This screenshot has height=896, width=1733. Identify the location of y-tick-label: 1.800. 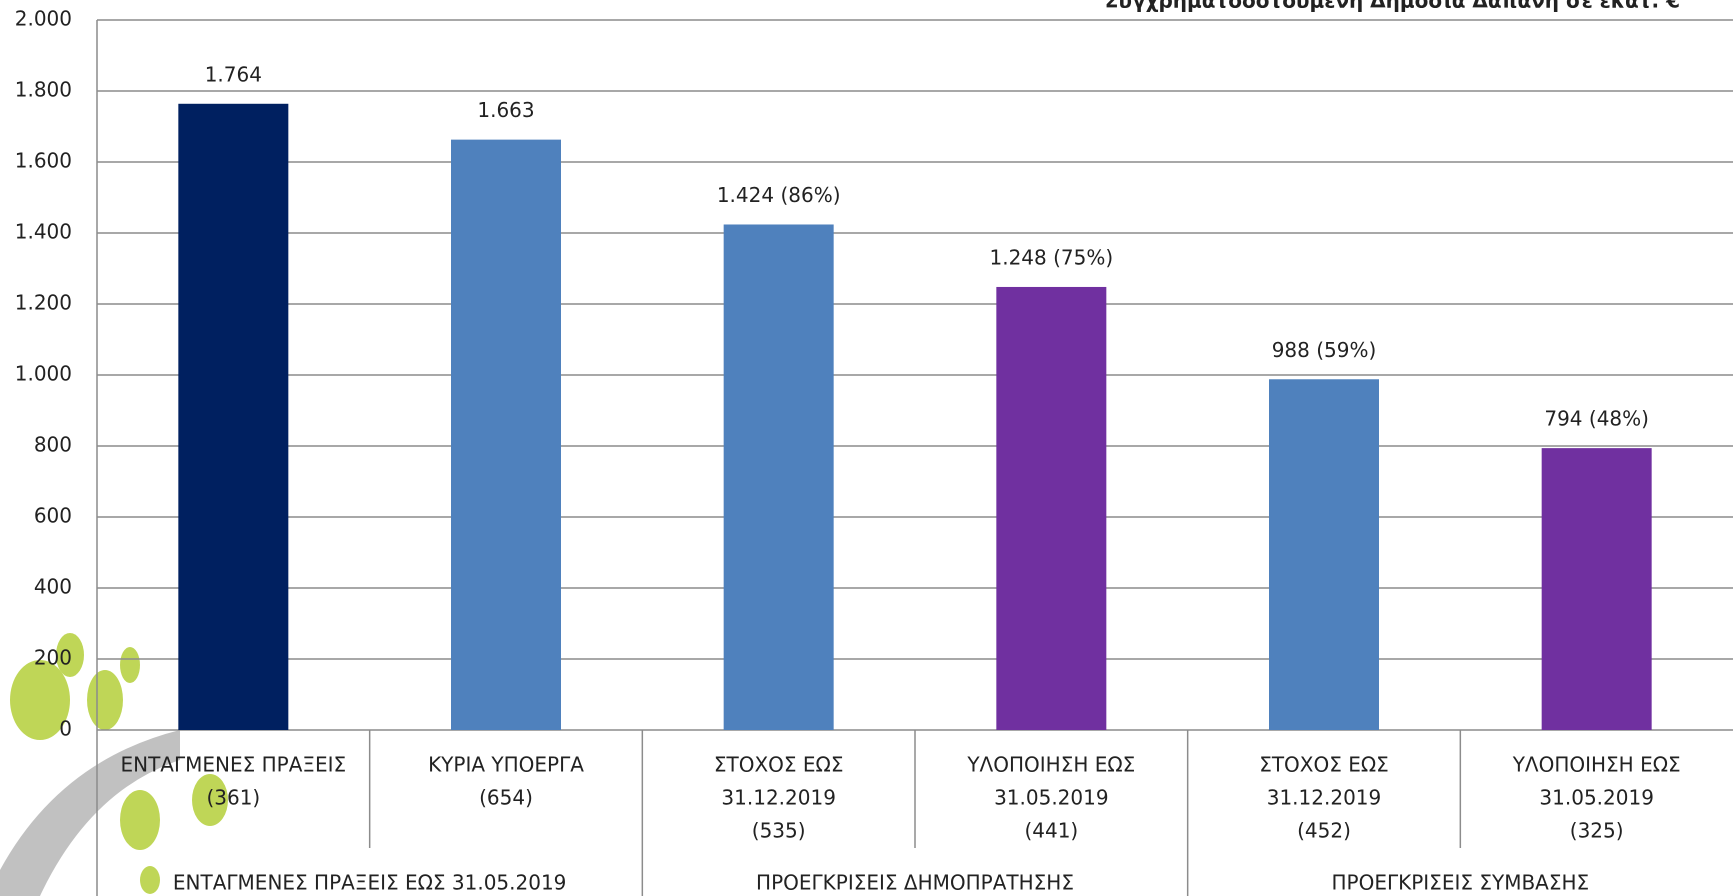
(43, 90).